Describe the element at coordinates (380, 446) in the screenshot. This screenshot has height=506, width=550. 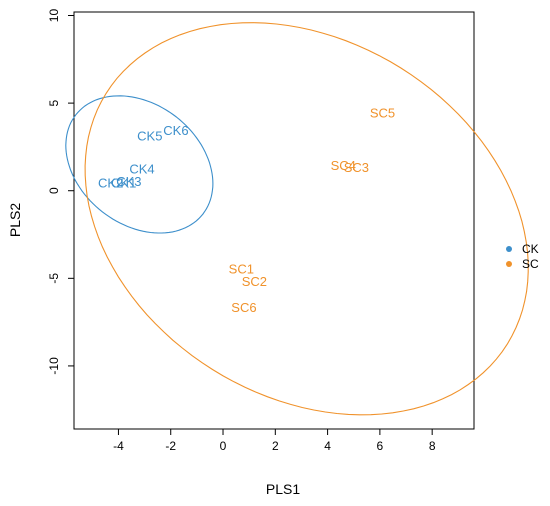
I see `x-tick-label: 6` at that location.